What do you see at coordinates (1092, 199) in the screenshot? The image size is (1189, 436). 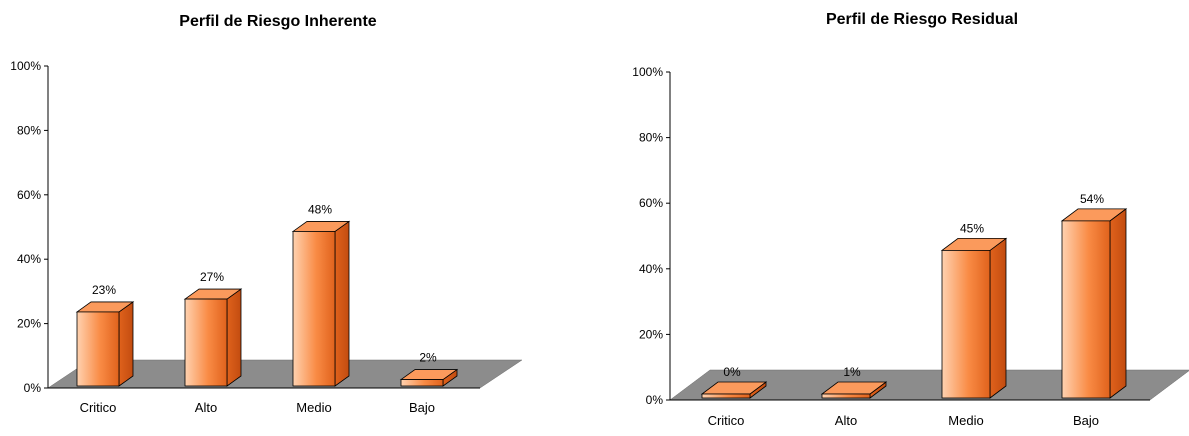 I see `data-label: 54%` at bounding box center [1092, 199].